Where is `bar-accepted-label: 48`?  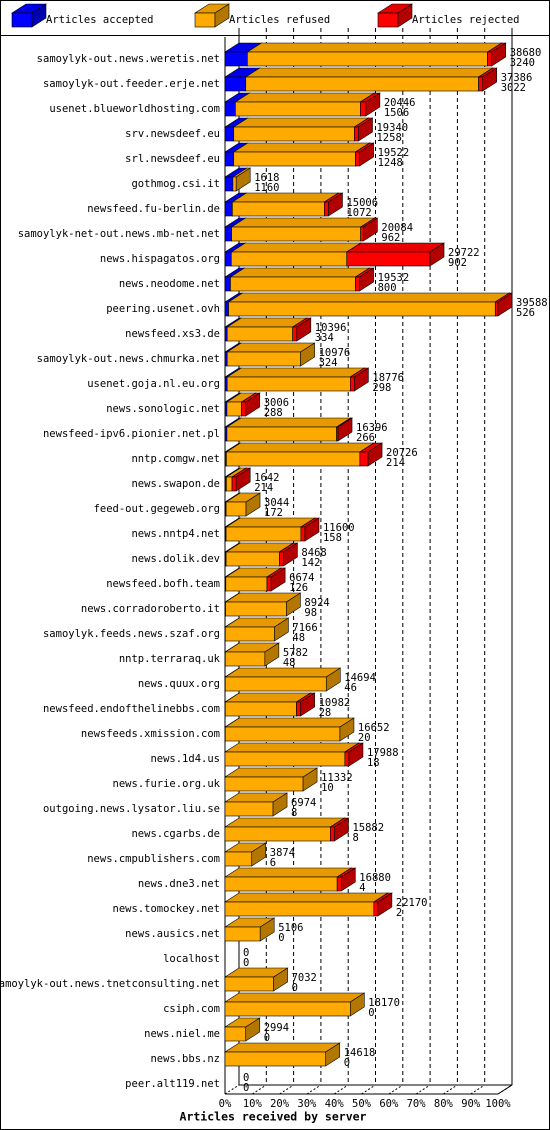
bar-accepted-label: 48 is located at coordinates (298, 638).